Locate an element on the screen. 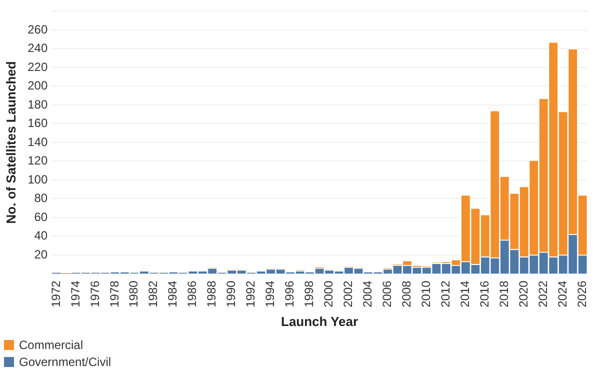  x-tick-label: 1990 is located at coordinates (231, 294).